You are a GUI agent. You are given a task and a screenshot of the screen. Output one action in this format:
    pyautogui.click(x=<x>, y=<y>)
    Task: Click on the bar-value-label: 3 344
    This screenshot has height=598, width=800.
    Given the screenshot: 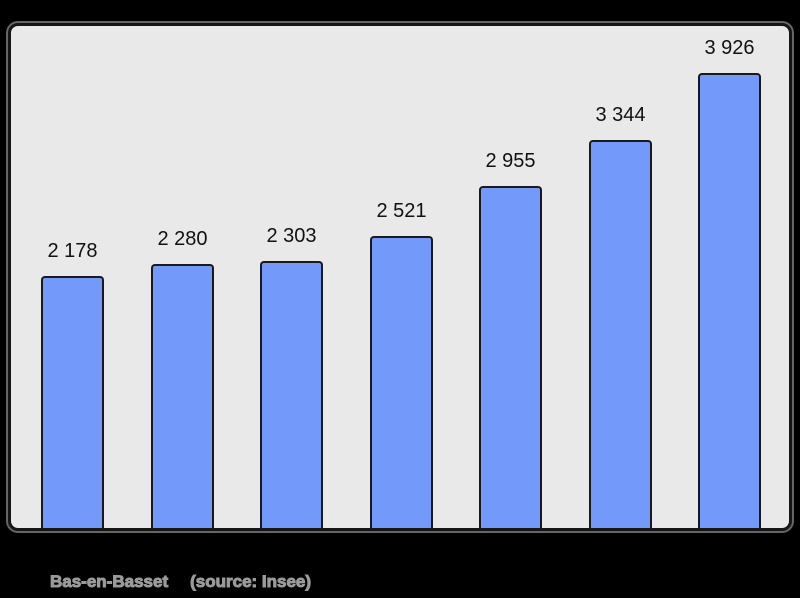 What is the action you would take?
    pyautogui.click(x=620, y=115)
    